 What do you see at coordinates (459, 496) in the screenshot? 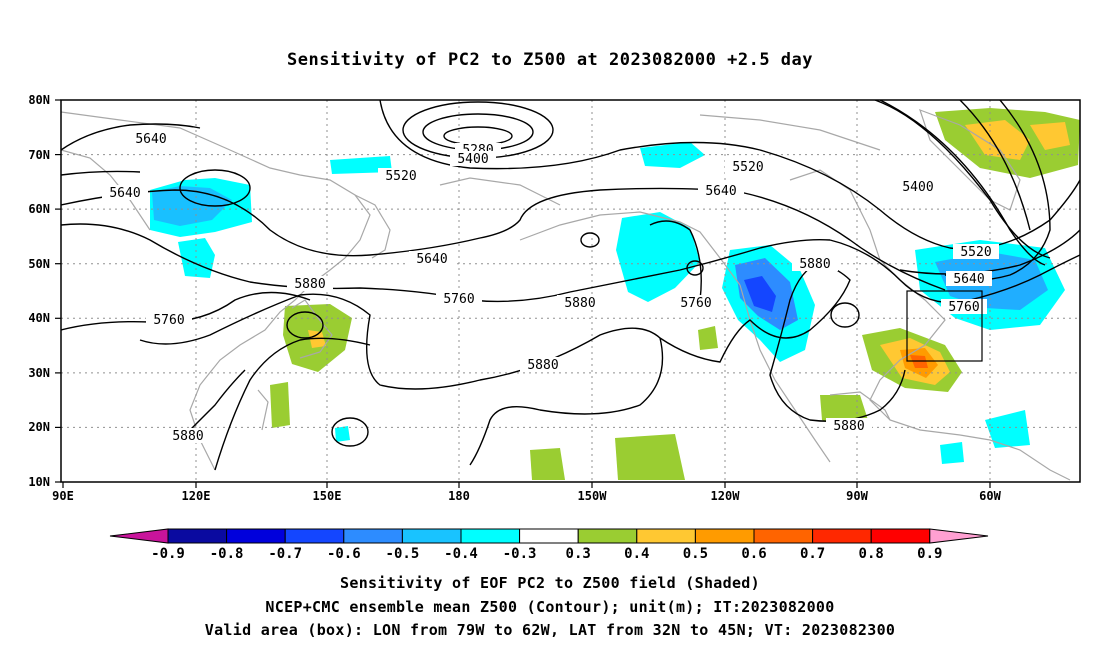
I see `lon-label: 180` at bounding box center [459, 496].